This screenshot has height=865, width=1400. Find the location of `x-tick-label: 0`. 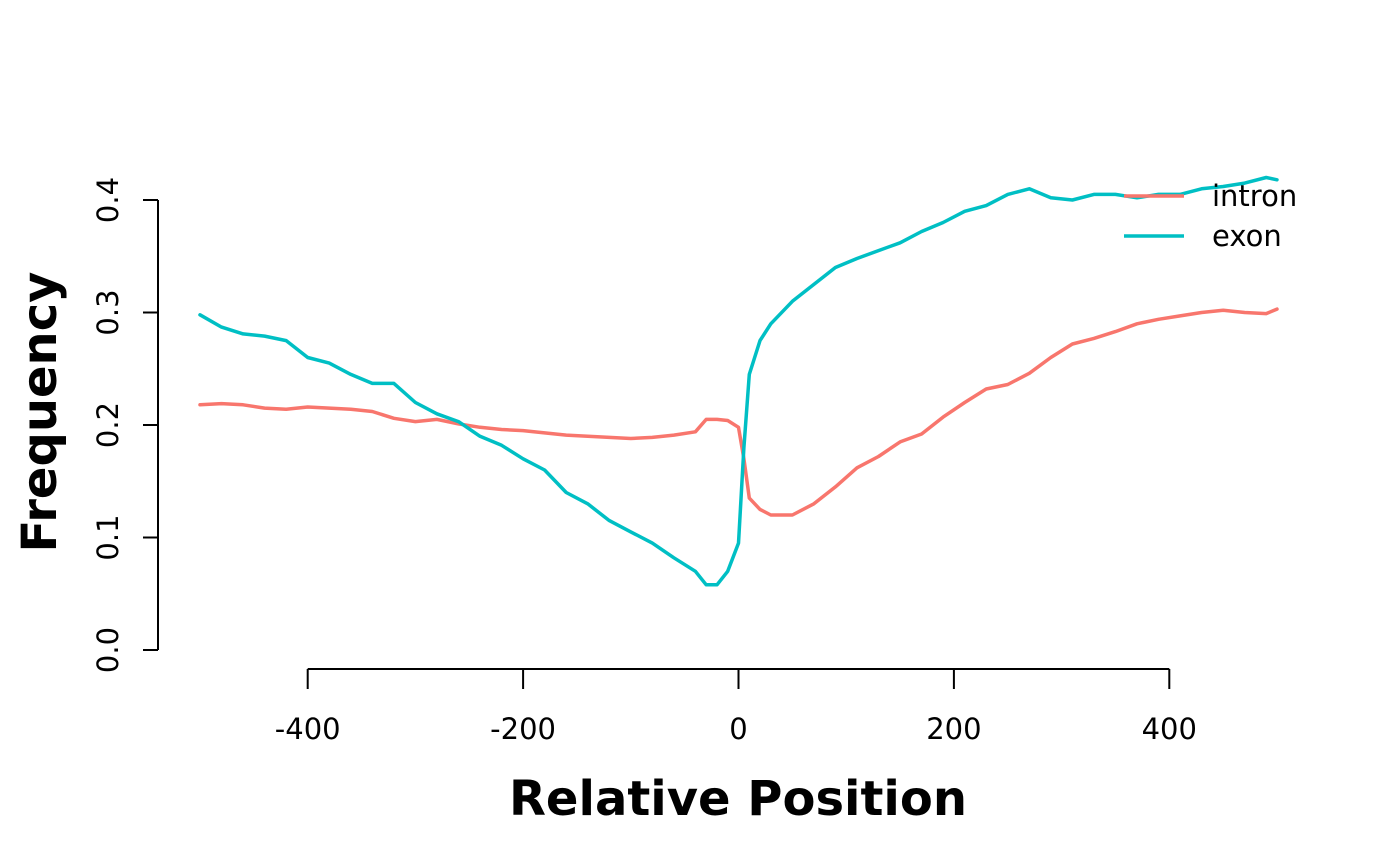

x-tick-label: 0 is located at coordinates (738, 729).